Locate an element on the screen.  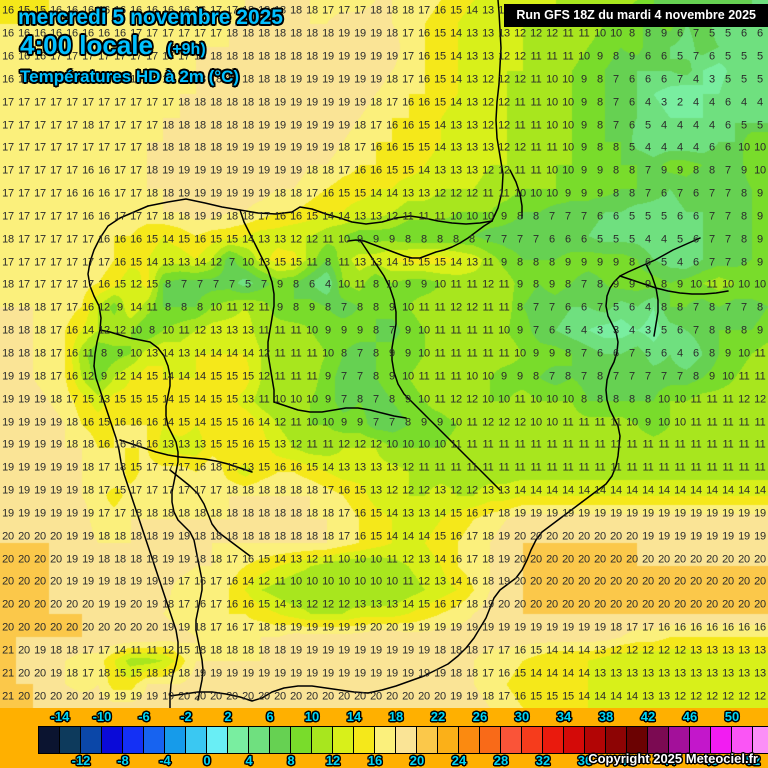
legend-label-bottom: 0 is located at coordinates (207, 760).